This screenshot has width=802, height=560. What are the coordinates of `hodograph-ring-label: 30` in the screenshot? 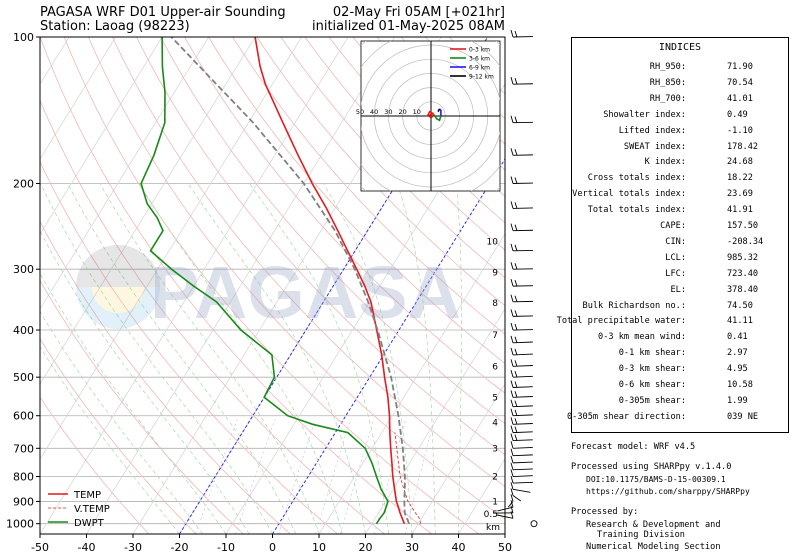 It's located at (388, 112).